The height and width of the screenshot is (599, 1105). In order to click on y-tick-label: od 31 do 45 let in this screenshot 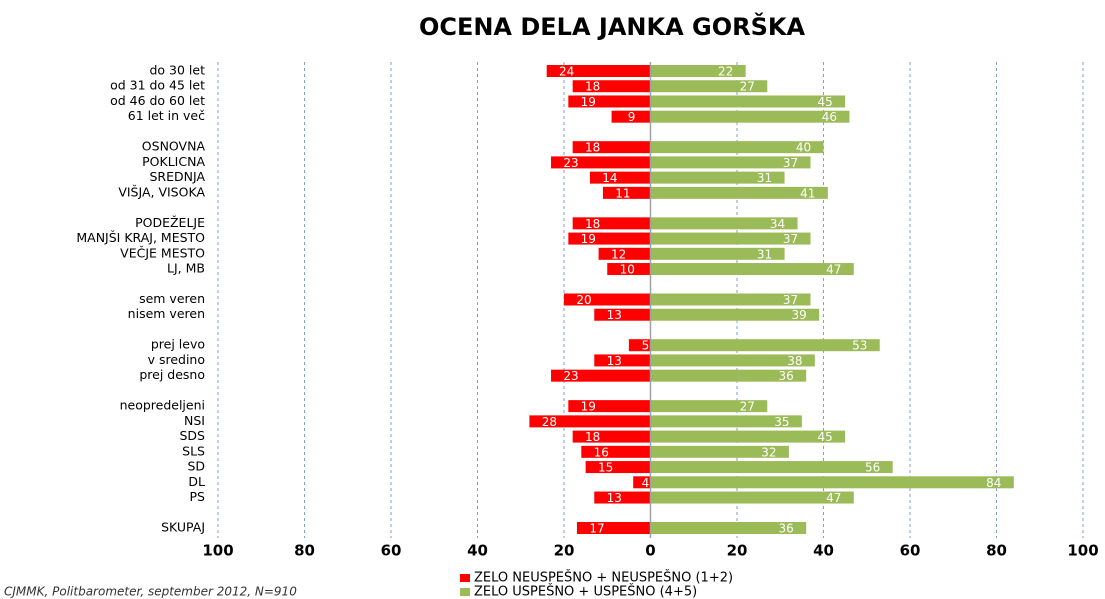, I will do `click(157, 85)`.